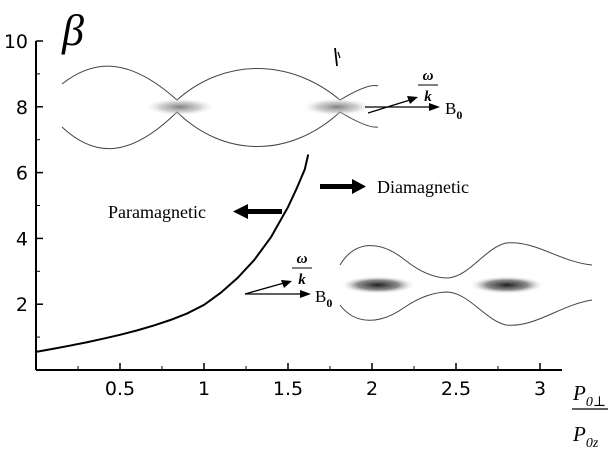 The image size is (610, 456). Describe the element at coordinates (423, 187) in the screenshot. I see `diamagnetic-label: Diamagnetic` at that location.